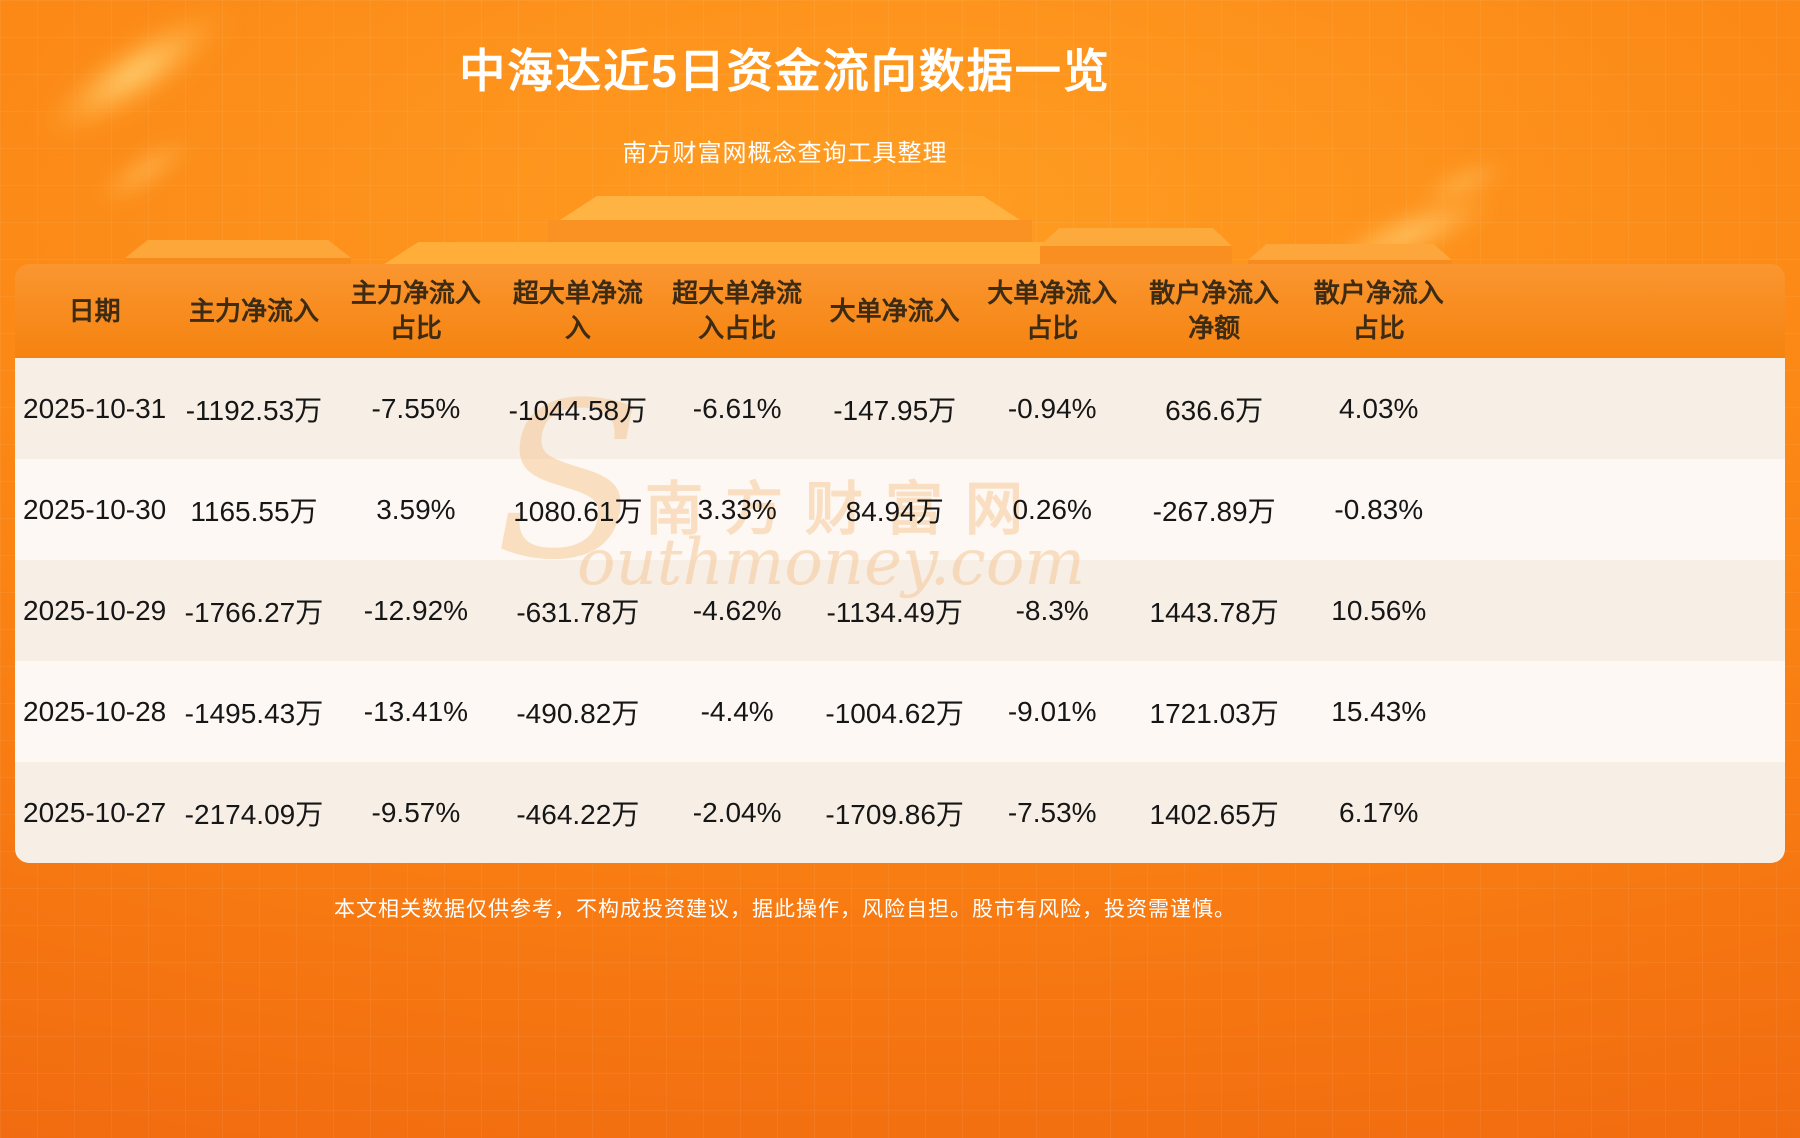 The image size is (1800, 1138). I want to click on table-cell: -13.41%, so click(416, 711).